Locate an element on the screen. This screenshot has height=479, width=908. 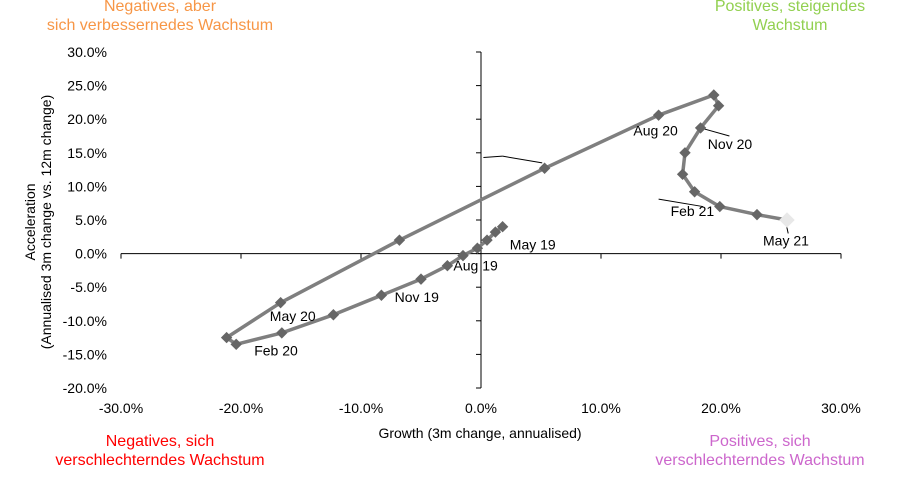
x-tick-label: -30.0% is located at coordinates (121, 408).